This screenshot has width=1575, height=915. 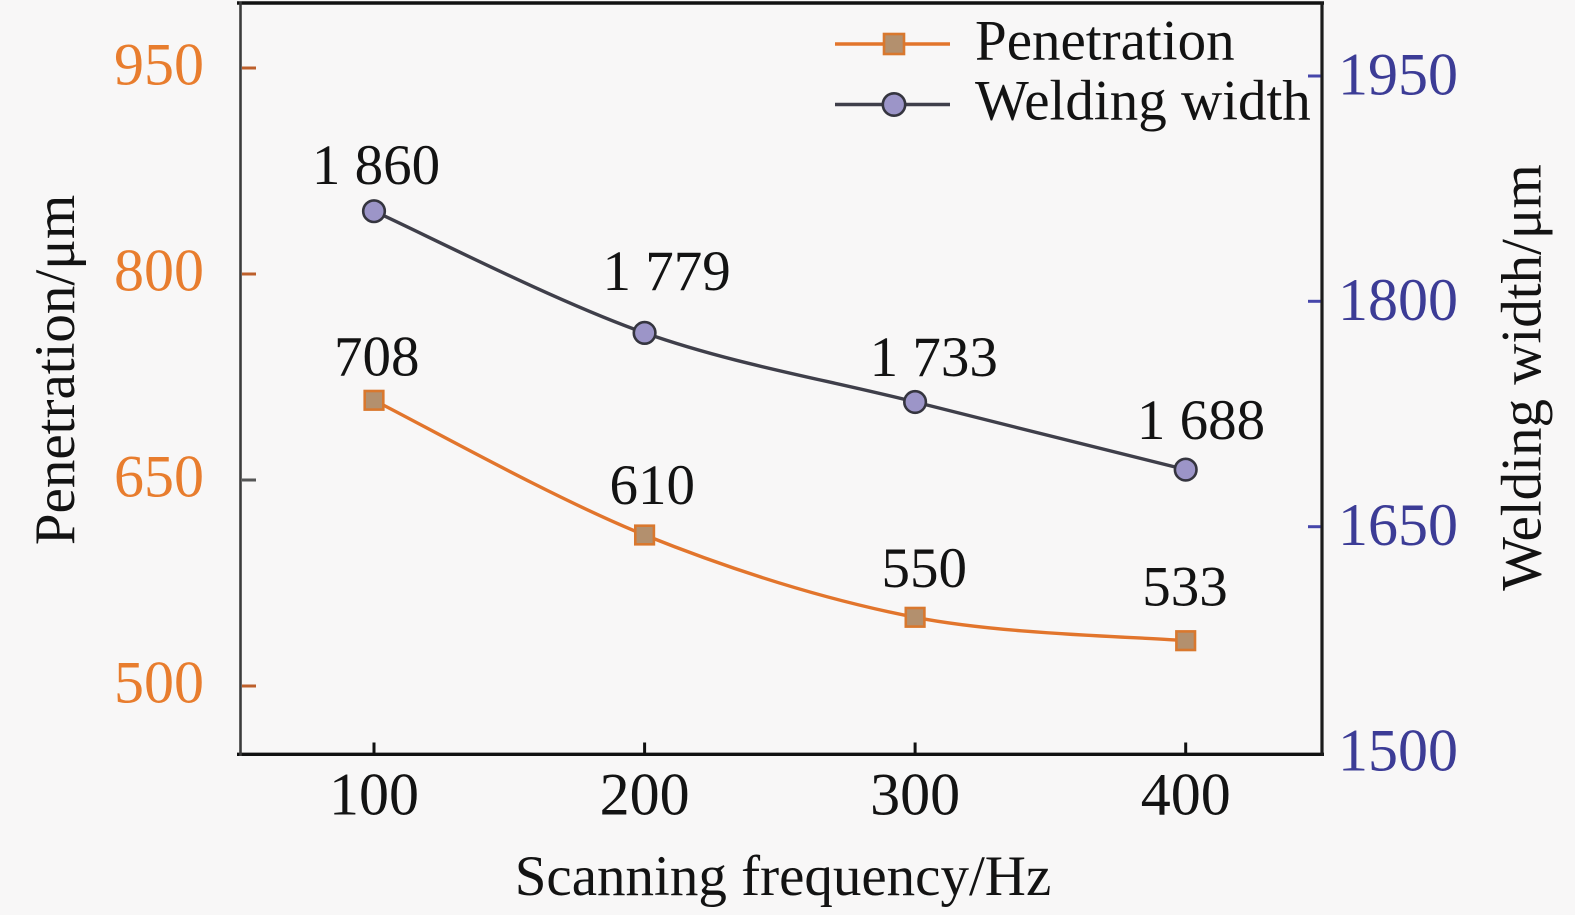 I want to click on svg-text: 300, so click(x=915, y=795).